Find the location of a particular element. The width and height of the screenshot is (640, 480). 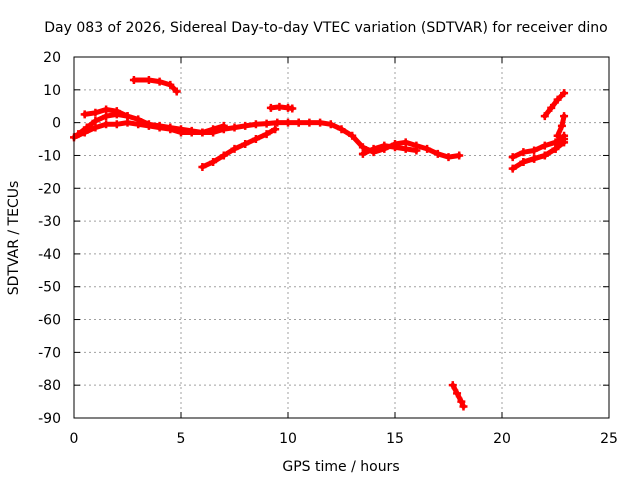

x-tick-label: 10 is located at coordinates (288, 439).